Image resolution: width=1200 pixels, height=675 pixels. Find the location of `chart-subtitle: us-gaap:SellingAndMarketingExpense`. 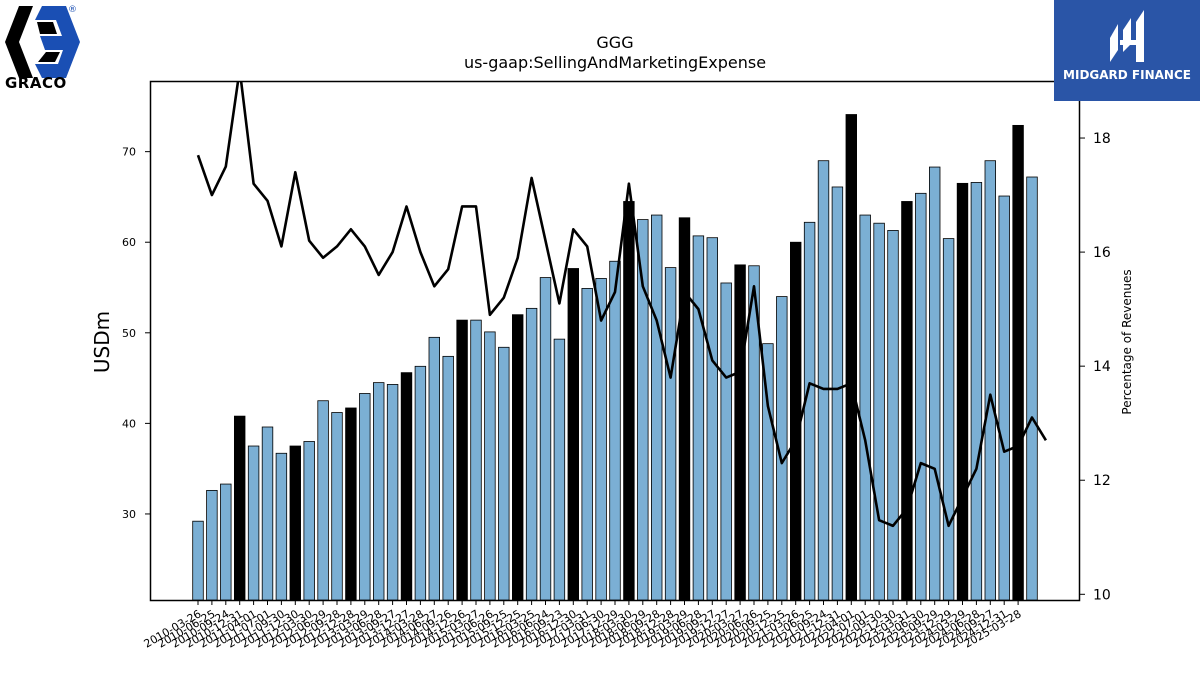

chart-subtitle: us-gaap:SellingAndMarketingExpense is located at coordinates (615, 62).